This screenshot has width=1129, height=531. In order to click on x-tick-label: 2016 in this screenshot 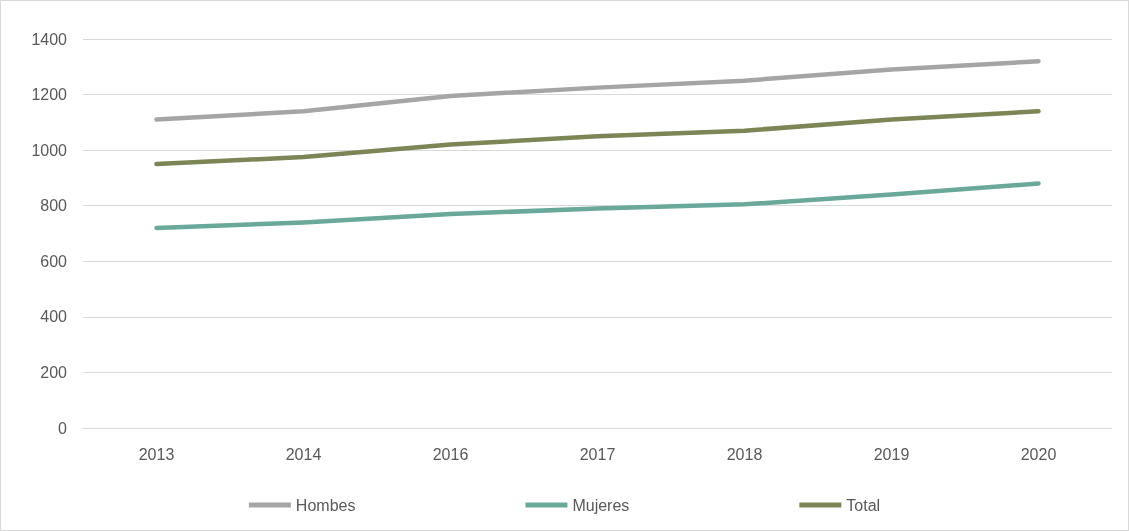, I will do `click(450, 454)`.